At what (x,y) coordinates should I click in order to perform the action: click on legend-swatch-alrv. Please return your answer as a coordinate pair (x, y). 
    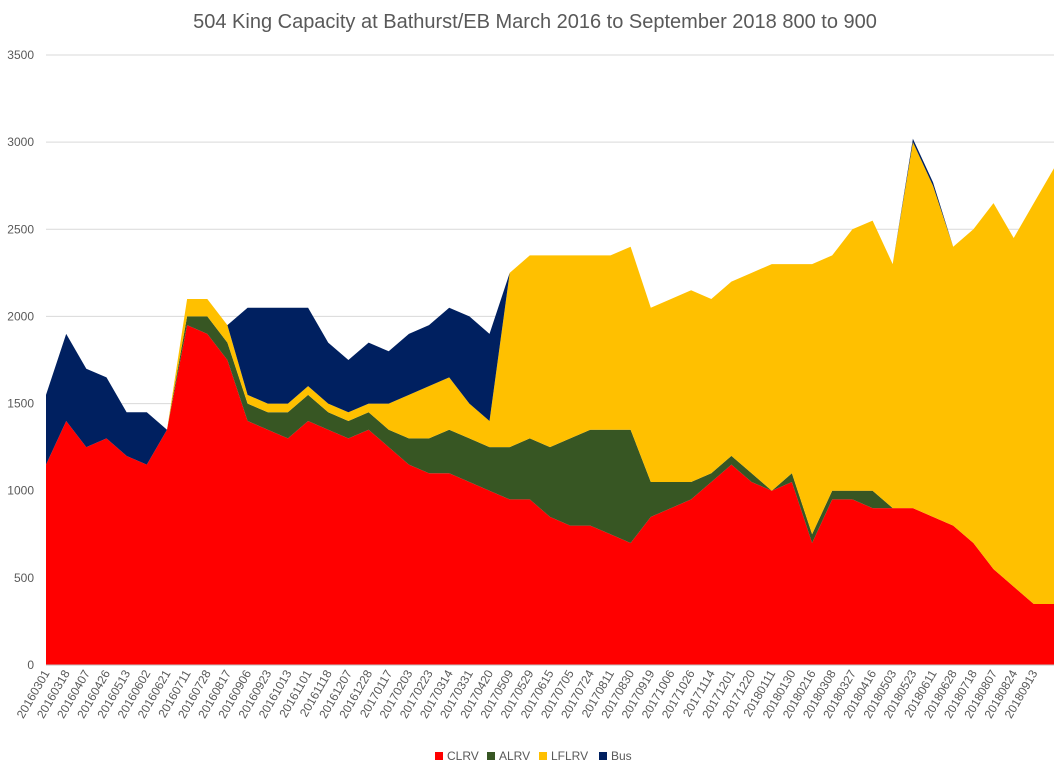
    Looking at the image, I should click on (491, 756).